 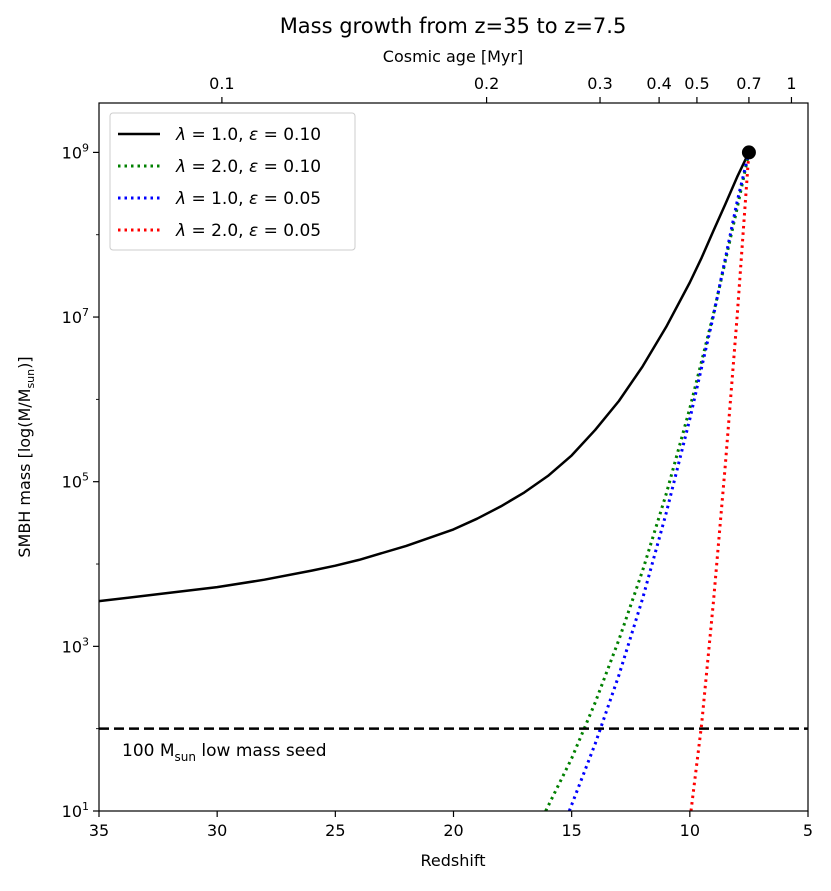 I want to click on top-axis-ticks: 0.1 0.2 0.3 0.4 0.5 0.7 1, so click(x=503, y=88).